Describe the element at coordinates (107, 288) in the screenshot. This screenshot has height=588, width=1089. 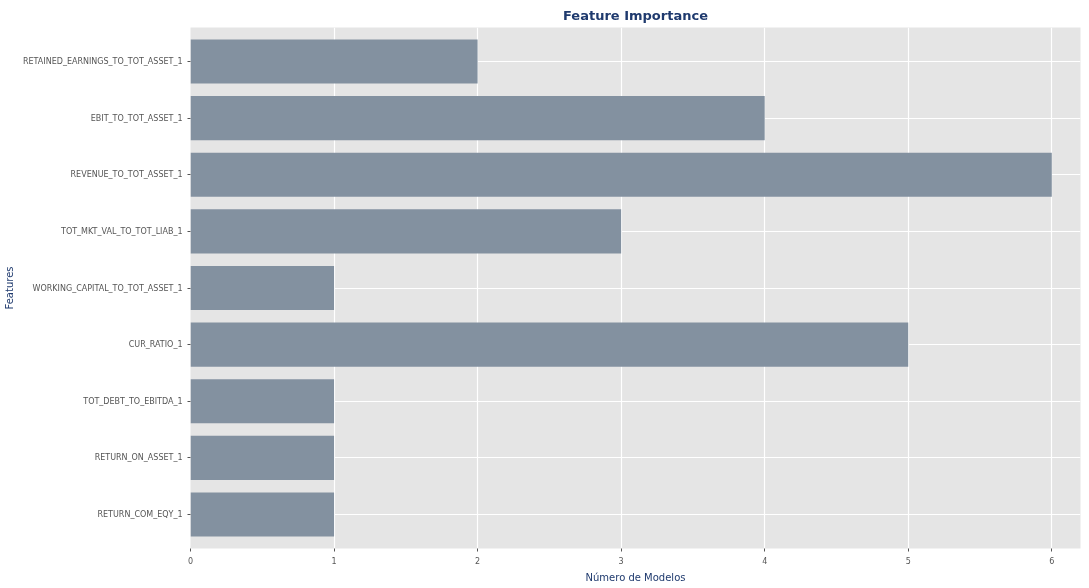
I see `y-tick-label: WORKING_CAPITAL_TO_TOT_ASSET_1` at that location.